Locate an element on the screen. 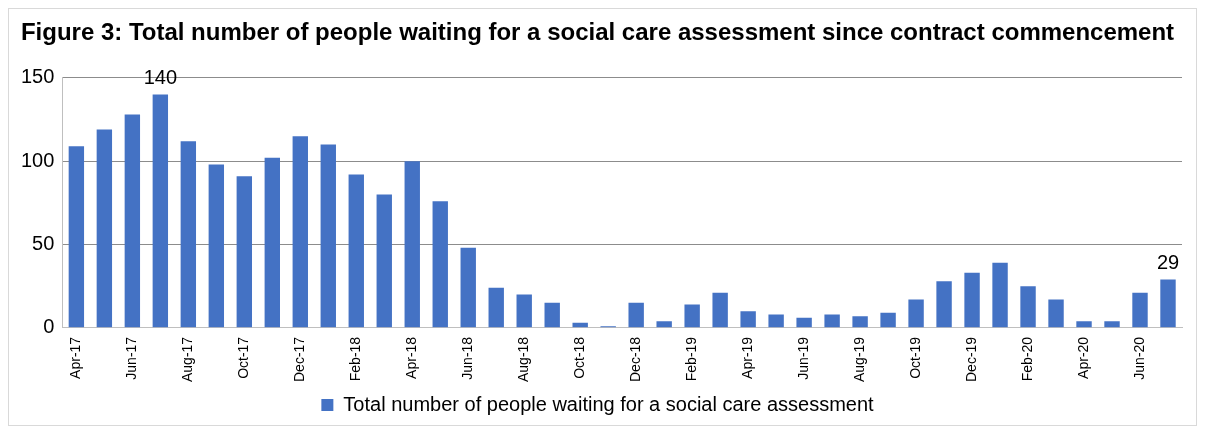 The image size is (1205, 434). x-tick-label: Dec-19 is located at coordinates (970, 359).